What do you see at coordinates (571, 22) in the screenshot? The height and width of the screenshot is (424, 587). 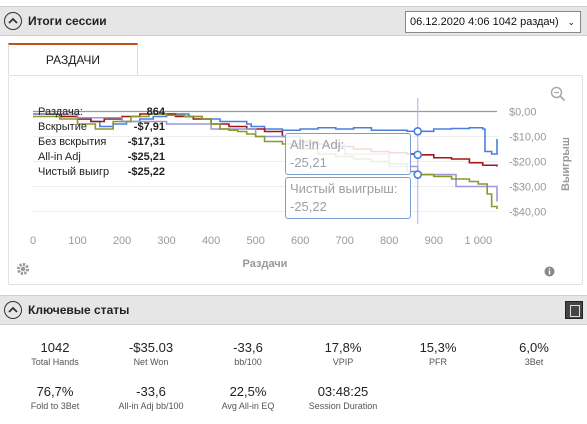 I see `chevron-down-icon: ⌄` at bounding box center [571, 22].